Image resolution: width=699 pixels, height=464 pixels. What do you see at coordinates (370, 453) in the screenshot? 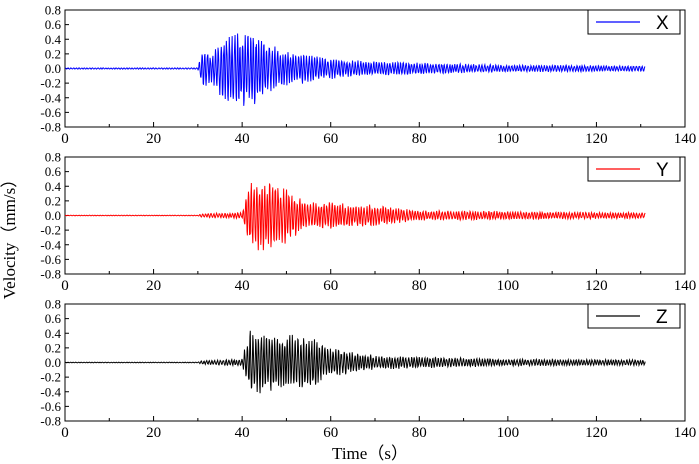
I see `x-axis-title: Time（s）` at bounding box center [370, 453].